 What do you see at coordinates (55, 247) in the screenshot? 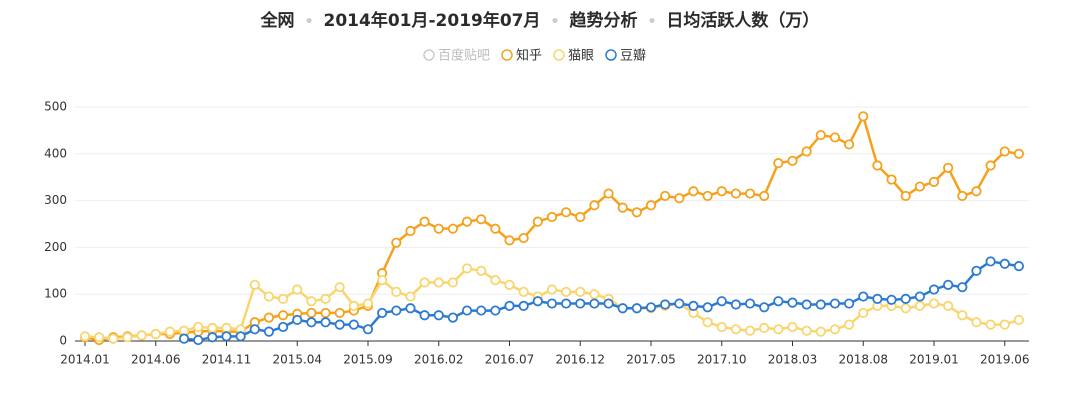
I see `y-tick-label: 200` at bounding box center [55, 247].